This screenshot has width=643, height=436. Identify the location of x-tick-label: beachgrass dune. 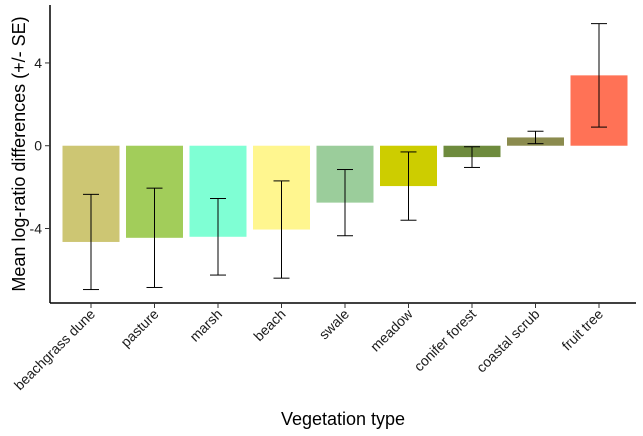
(54, 349).